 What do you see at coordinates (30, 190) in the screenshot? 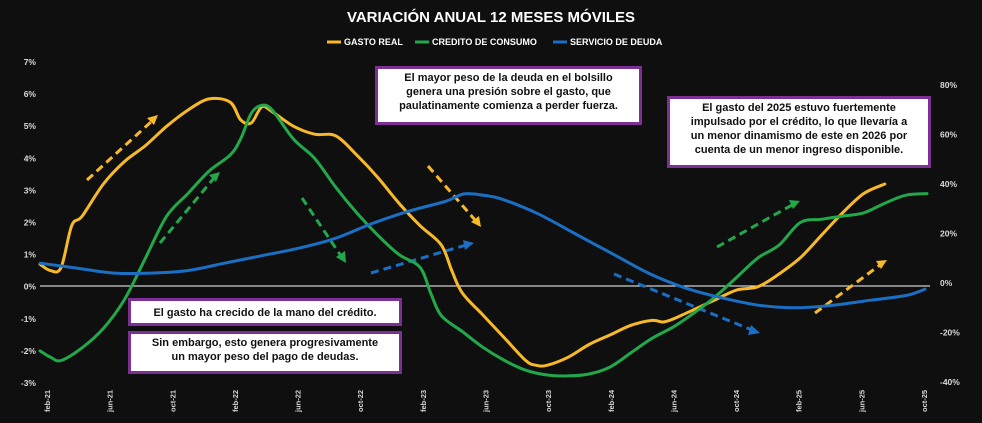
I see `y-left-tick-label: 3%` at bounding box center [30, 190].